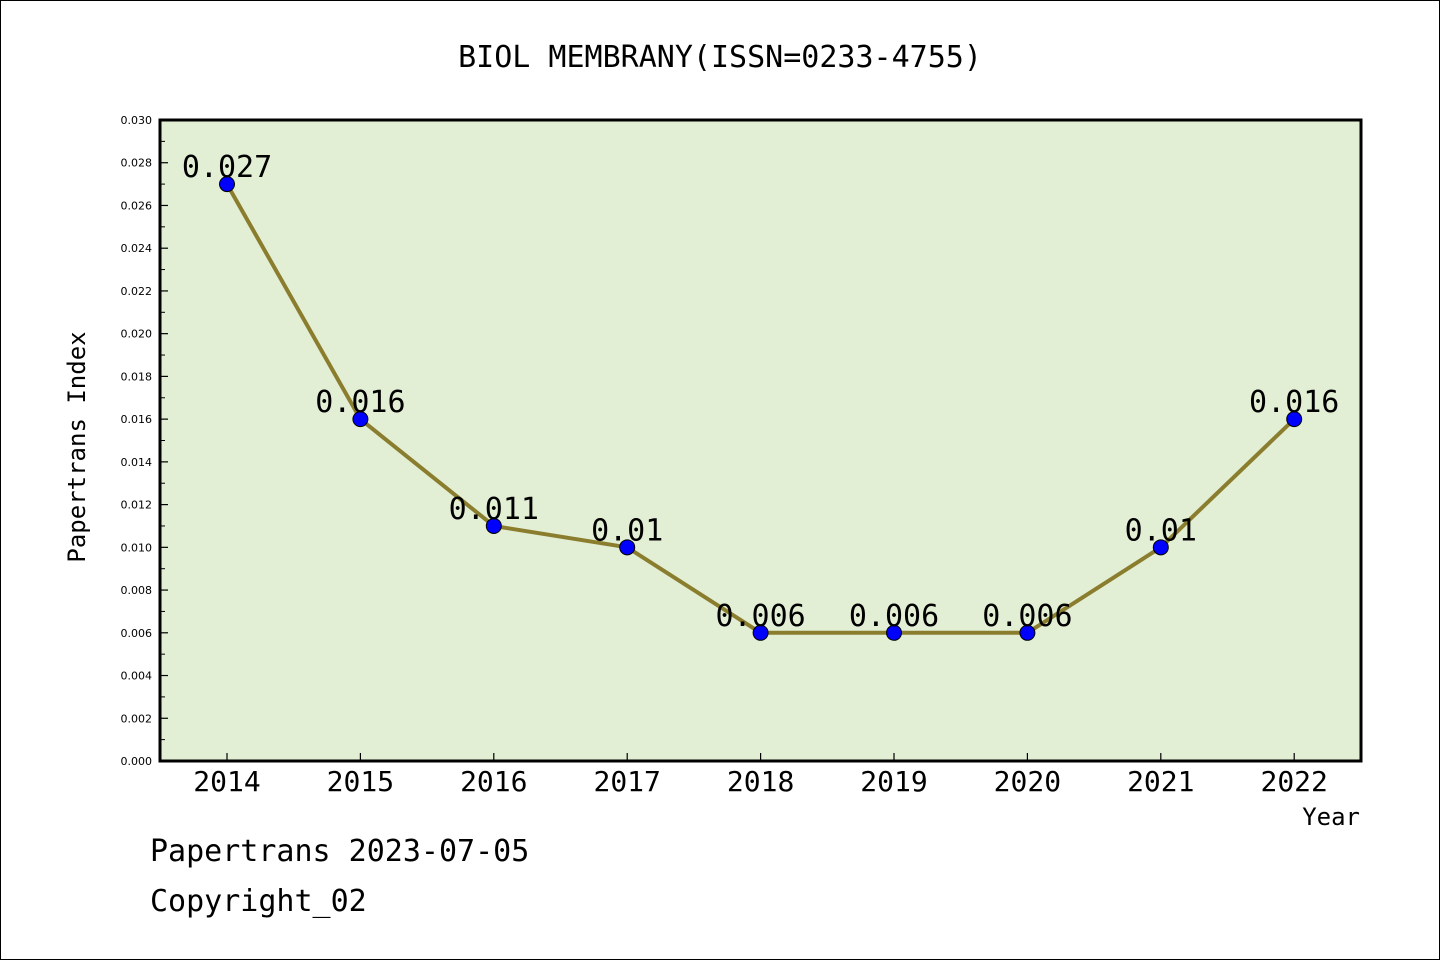 The height and width of the screenshot is (960, 1440). I want to click on y-tick-label: 0.014, so click(137, 462).